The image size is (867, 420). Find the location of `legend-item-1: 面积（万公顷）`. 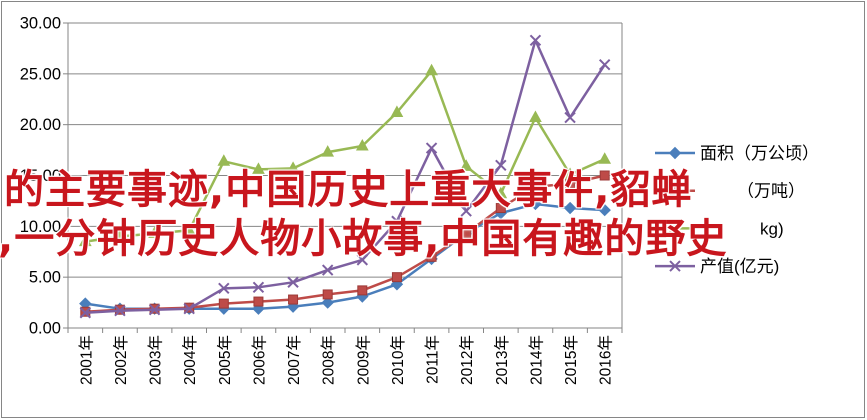

legend-item-1: 面积（万公顷） is located at coordinates (737, 153).